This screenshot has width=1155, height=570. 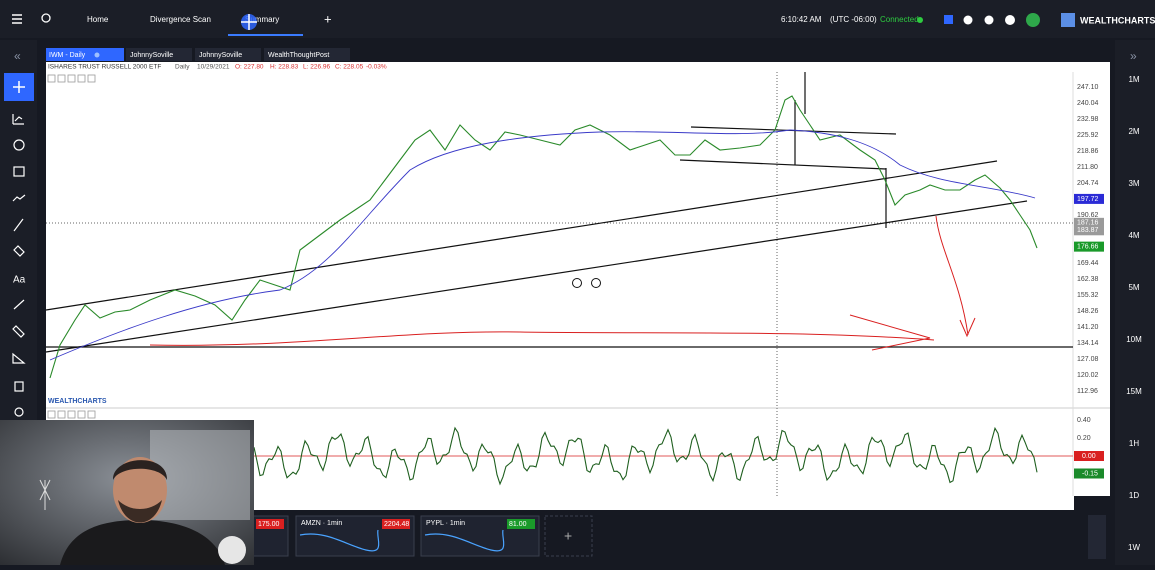 What do you see at coordinates (182, 67) in the screenshot?
I see `interval: Daily` at bounding box center [182, 67].